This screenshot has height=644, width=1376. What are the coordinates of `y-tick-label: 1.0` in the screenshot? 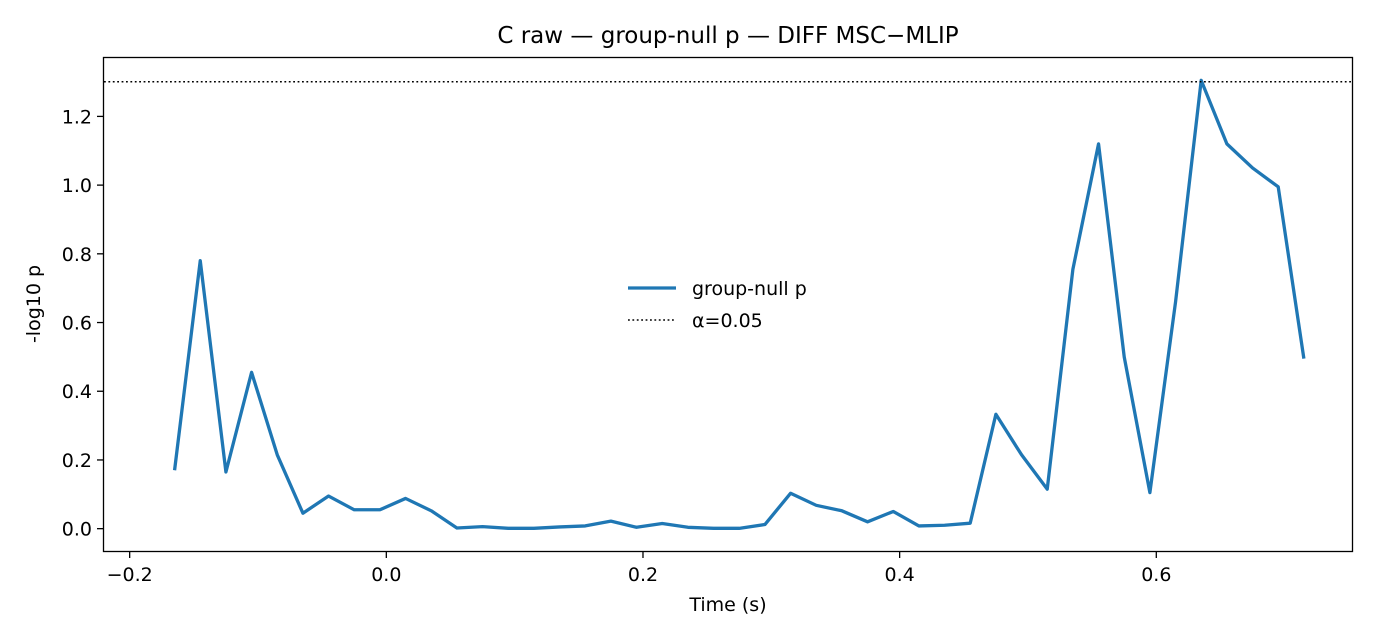 It's located at (77, 186).